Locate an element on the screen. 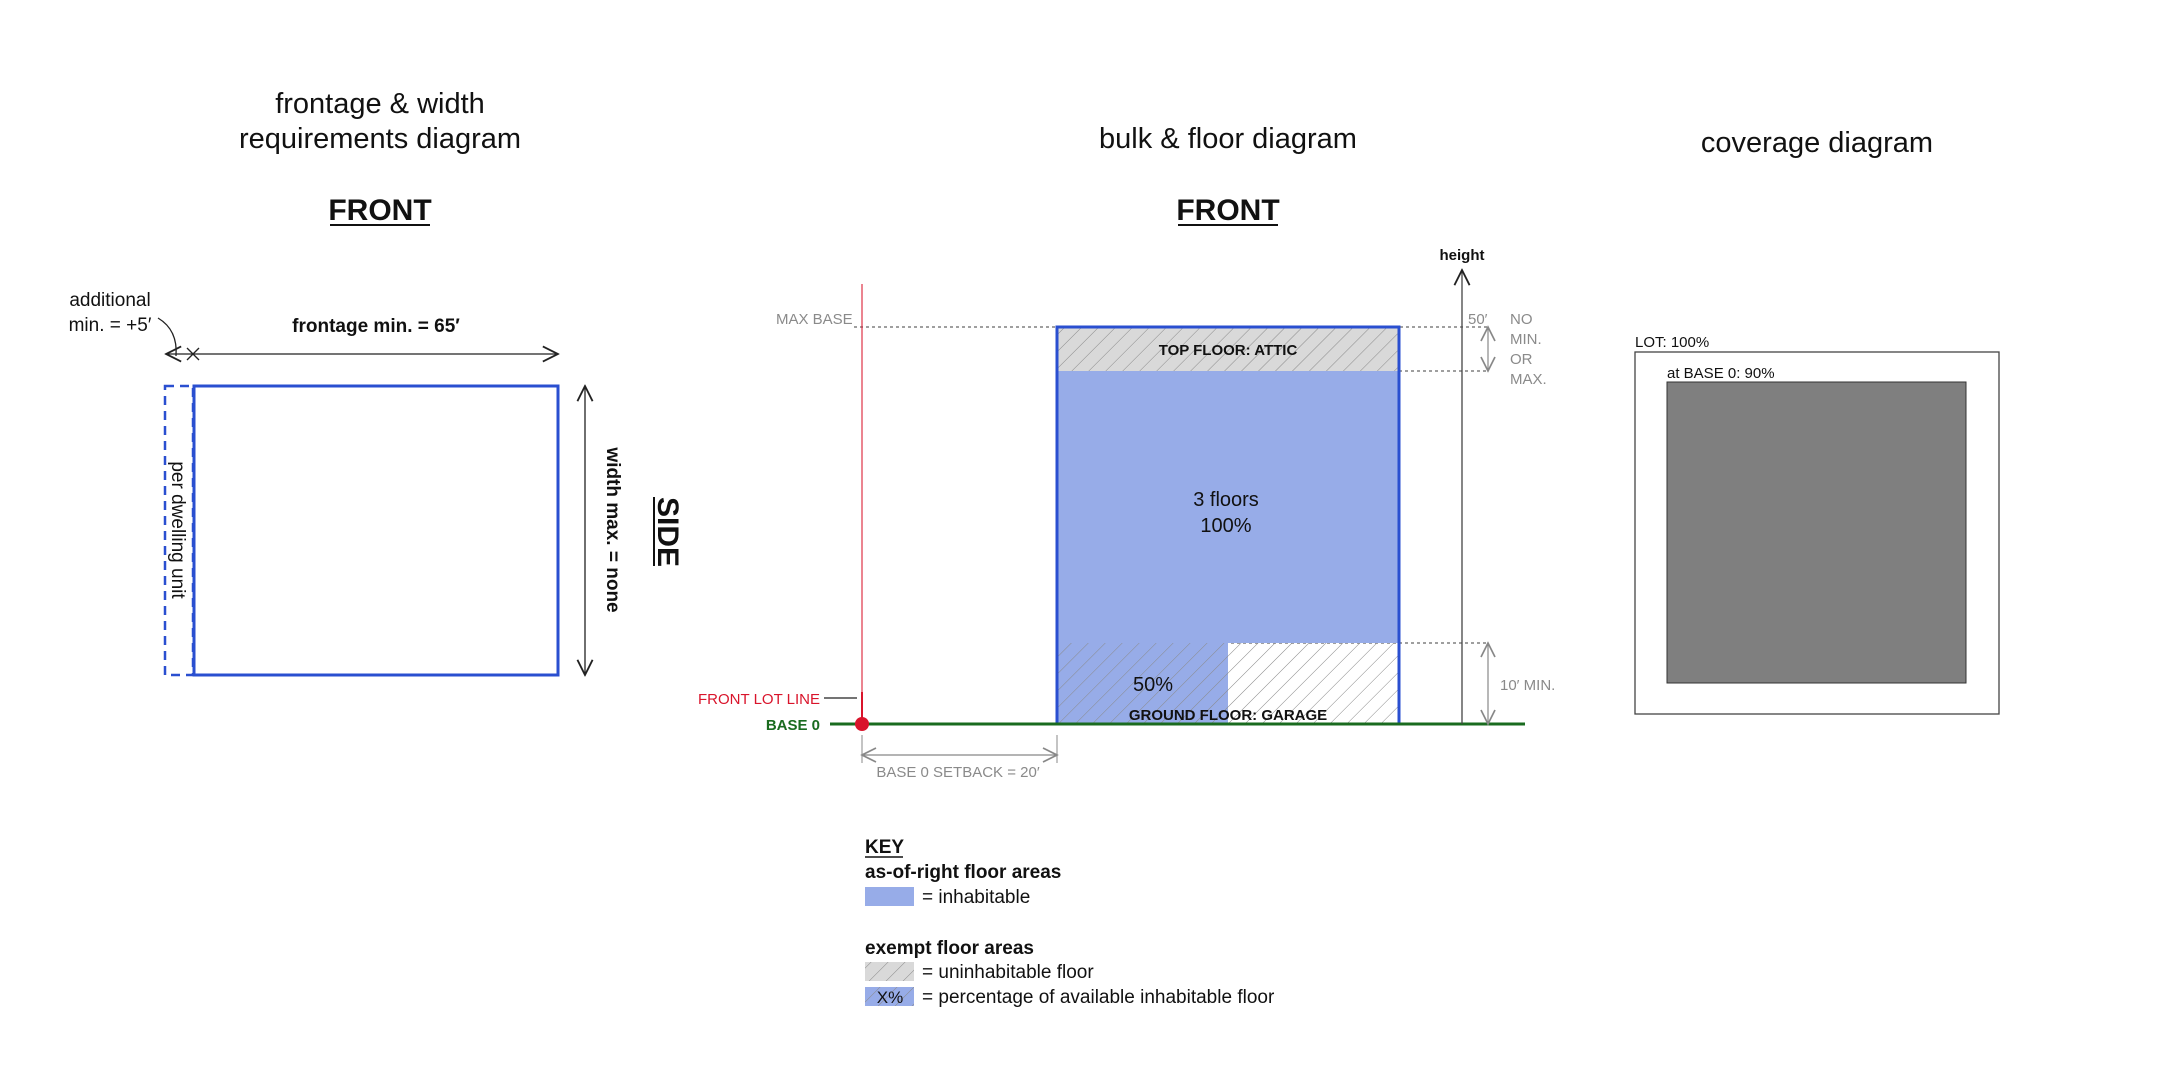 Image resolution: width=2167 pixels, height=1080 pixels. floors-label: 3 floors is located at coordinates (1226, 500).